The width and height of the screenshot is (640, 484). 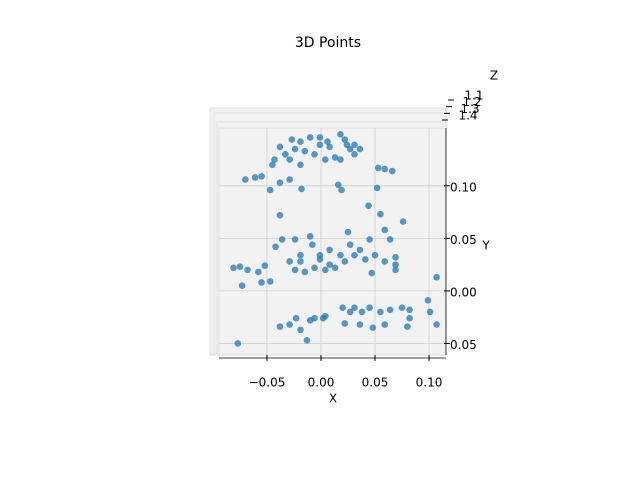 I want to click on z-tick-label: 1.3, so click(x=469, y=109).